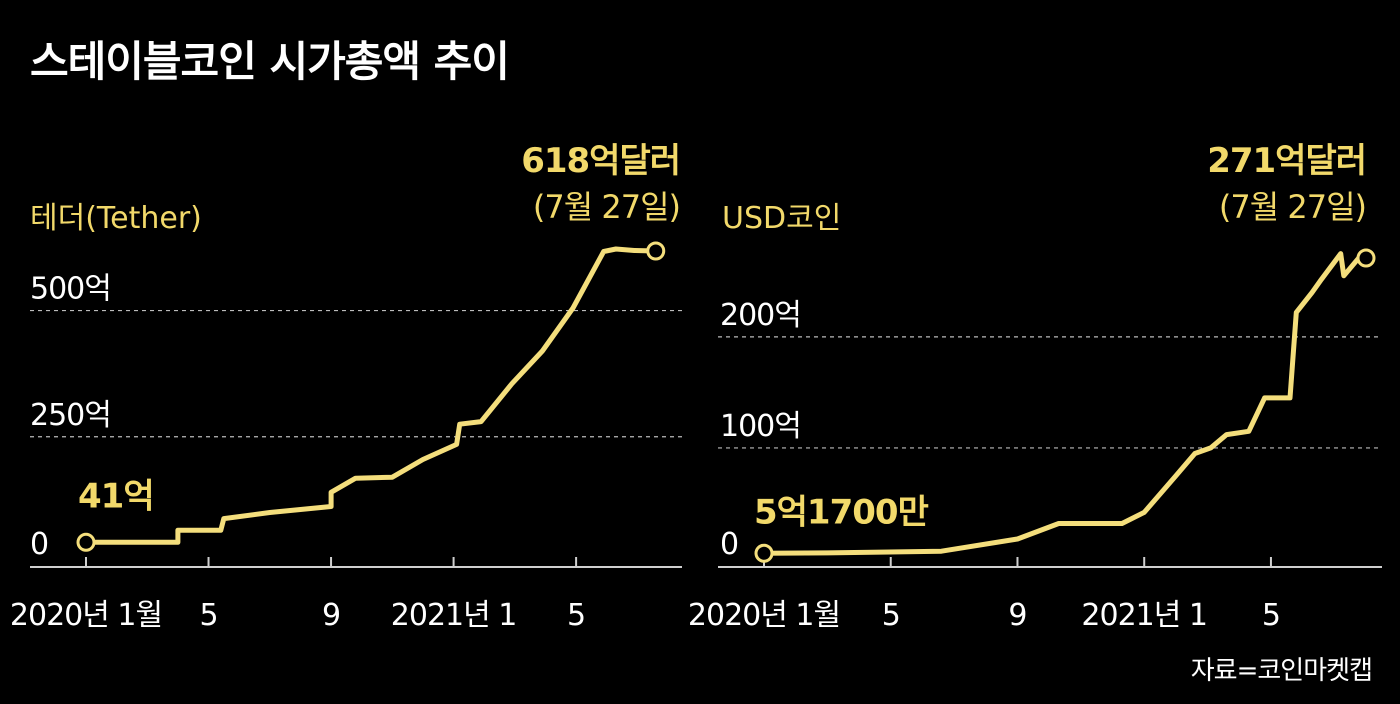 This screenshot has height=704, width=1400. What do you see at coordinates (606, 207) in the screenshot?
I see `tether-end-date-label: (7월 27일)` at bounding box center [606, 207].